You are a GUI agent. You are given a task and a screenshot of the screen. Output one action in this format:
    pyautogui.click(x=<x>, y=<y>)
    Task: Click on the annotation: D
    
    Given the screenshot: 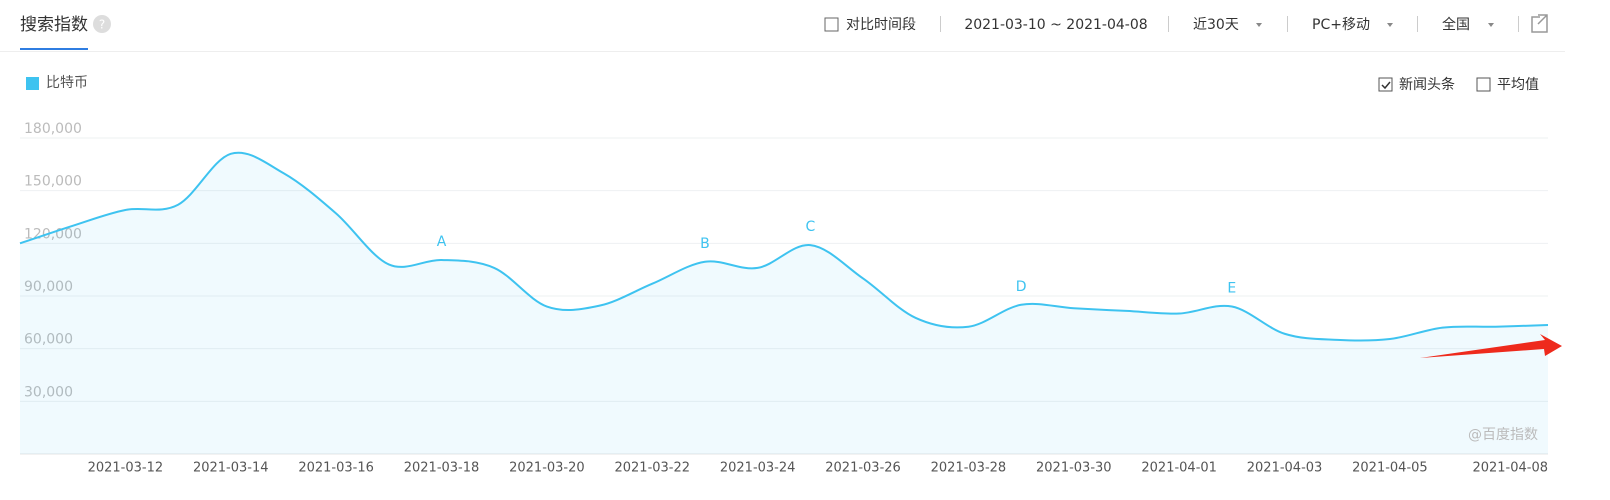 What is the action you would take?
    pyautogui.click(x=1021, y=287)
    